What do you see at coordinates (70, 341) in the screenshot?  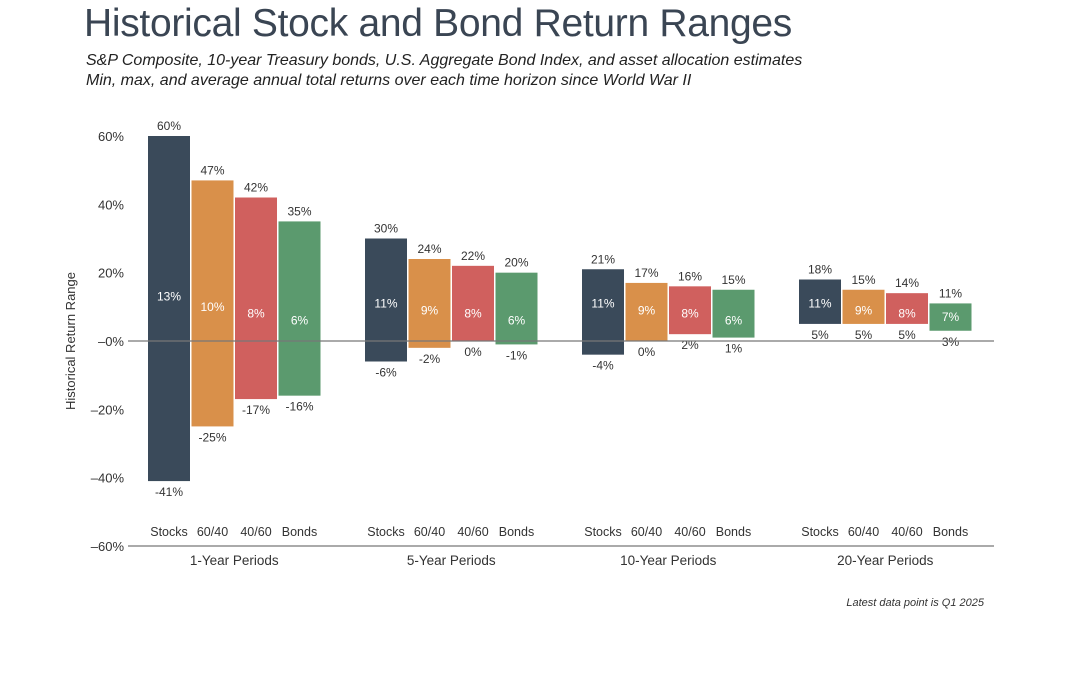 I see `y-axis-title: Historical Return Range` at bounding box center [70, 341].